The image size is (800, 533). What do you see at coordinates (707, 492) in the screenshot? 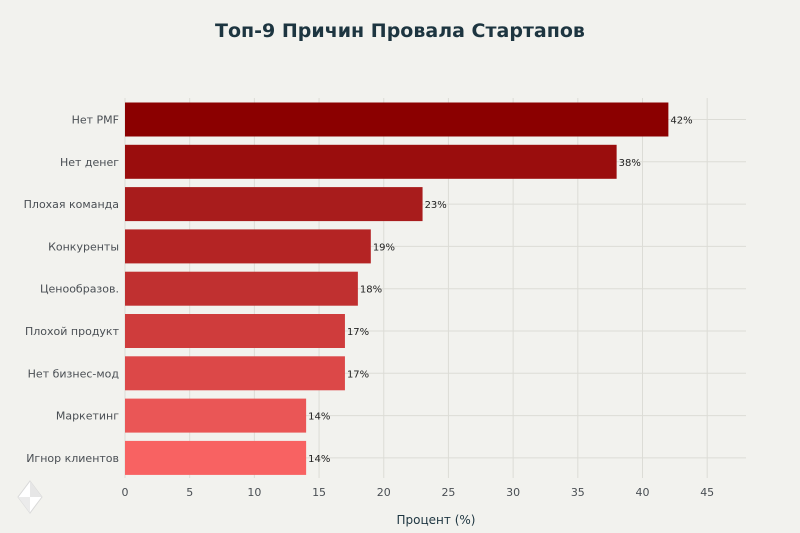
I see `x-tick-label: 45` at bounding box center [707, 492].